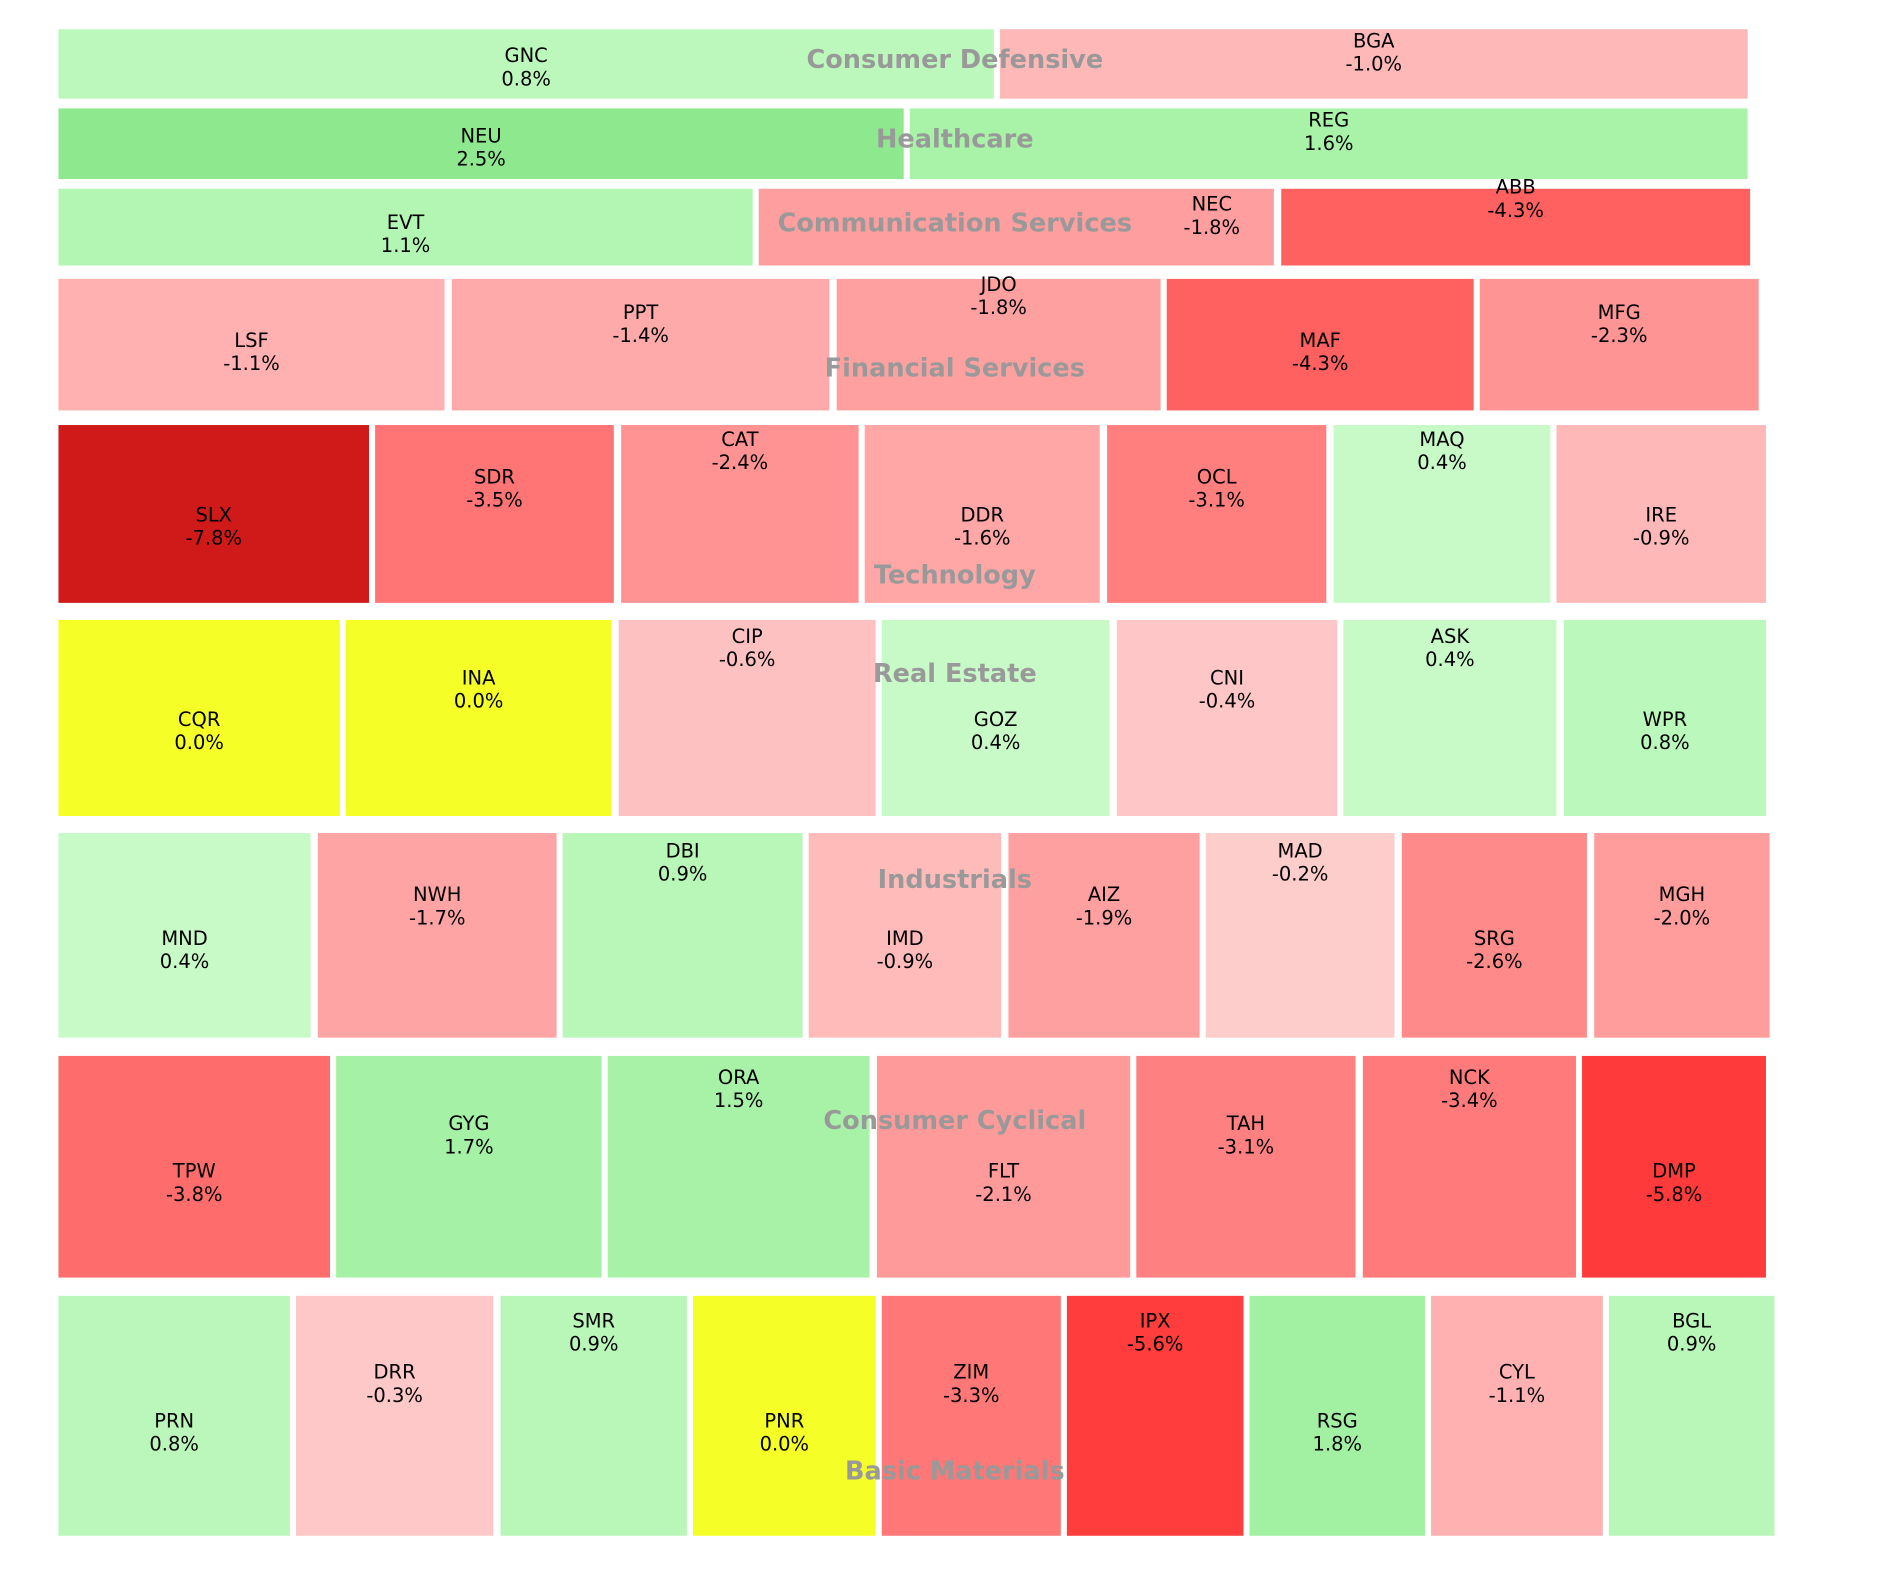  What do you see at coordinates (1469, 1077) in the screenshot?
I see `ticker-label: NCK` at bounding box center [1469, 1077].